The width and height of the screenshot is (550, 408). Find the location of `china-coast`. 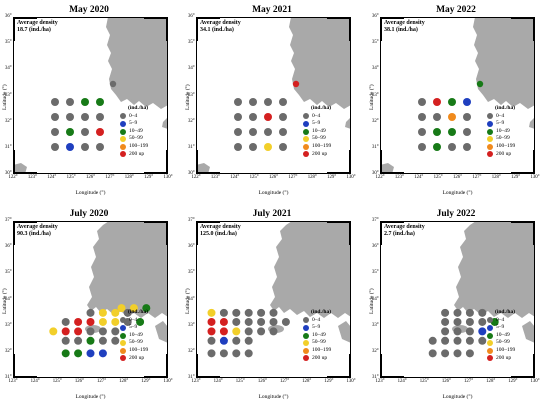

china-coast is located at coordinates (387, 168).